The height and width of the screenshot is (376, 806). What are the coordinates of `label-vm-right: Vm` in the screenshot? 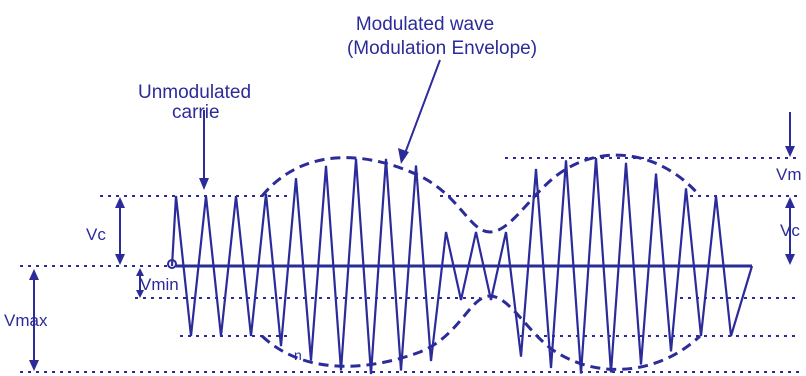 It's located at (789, 174).